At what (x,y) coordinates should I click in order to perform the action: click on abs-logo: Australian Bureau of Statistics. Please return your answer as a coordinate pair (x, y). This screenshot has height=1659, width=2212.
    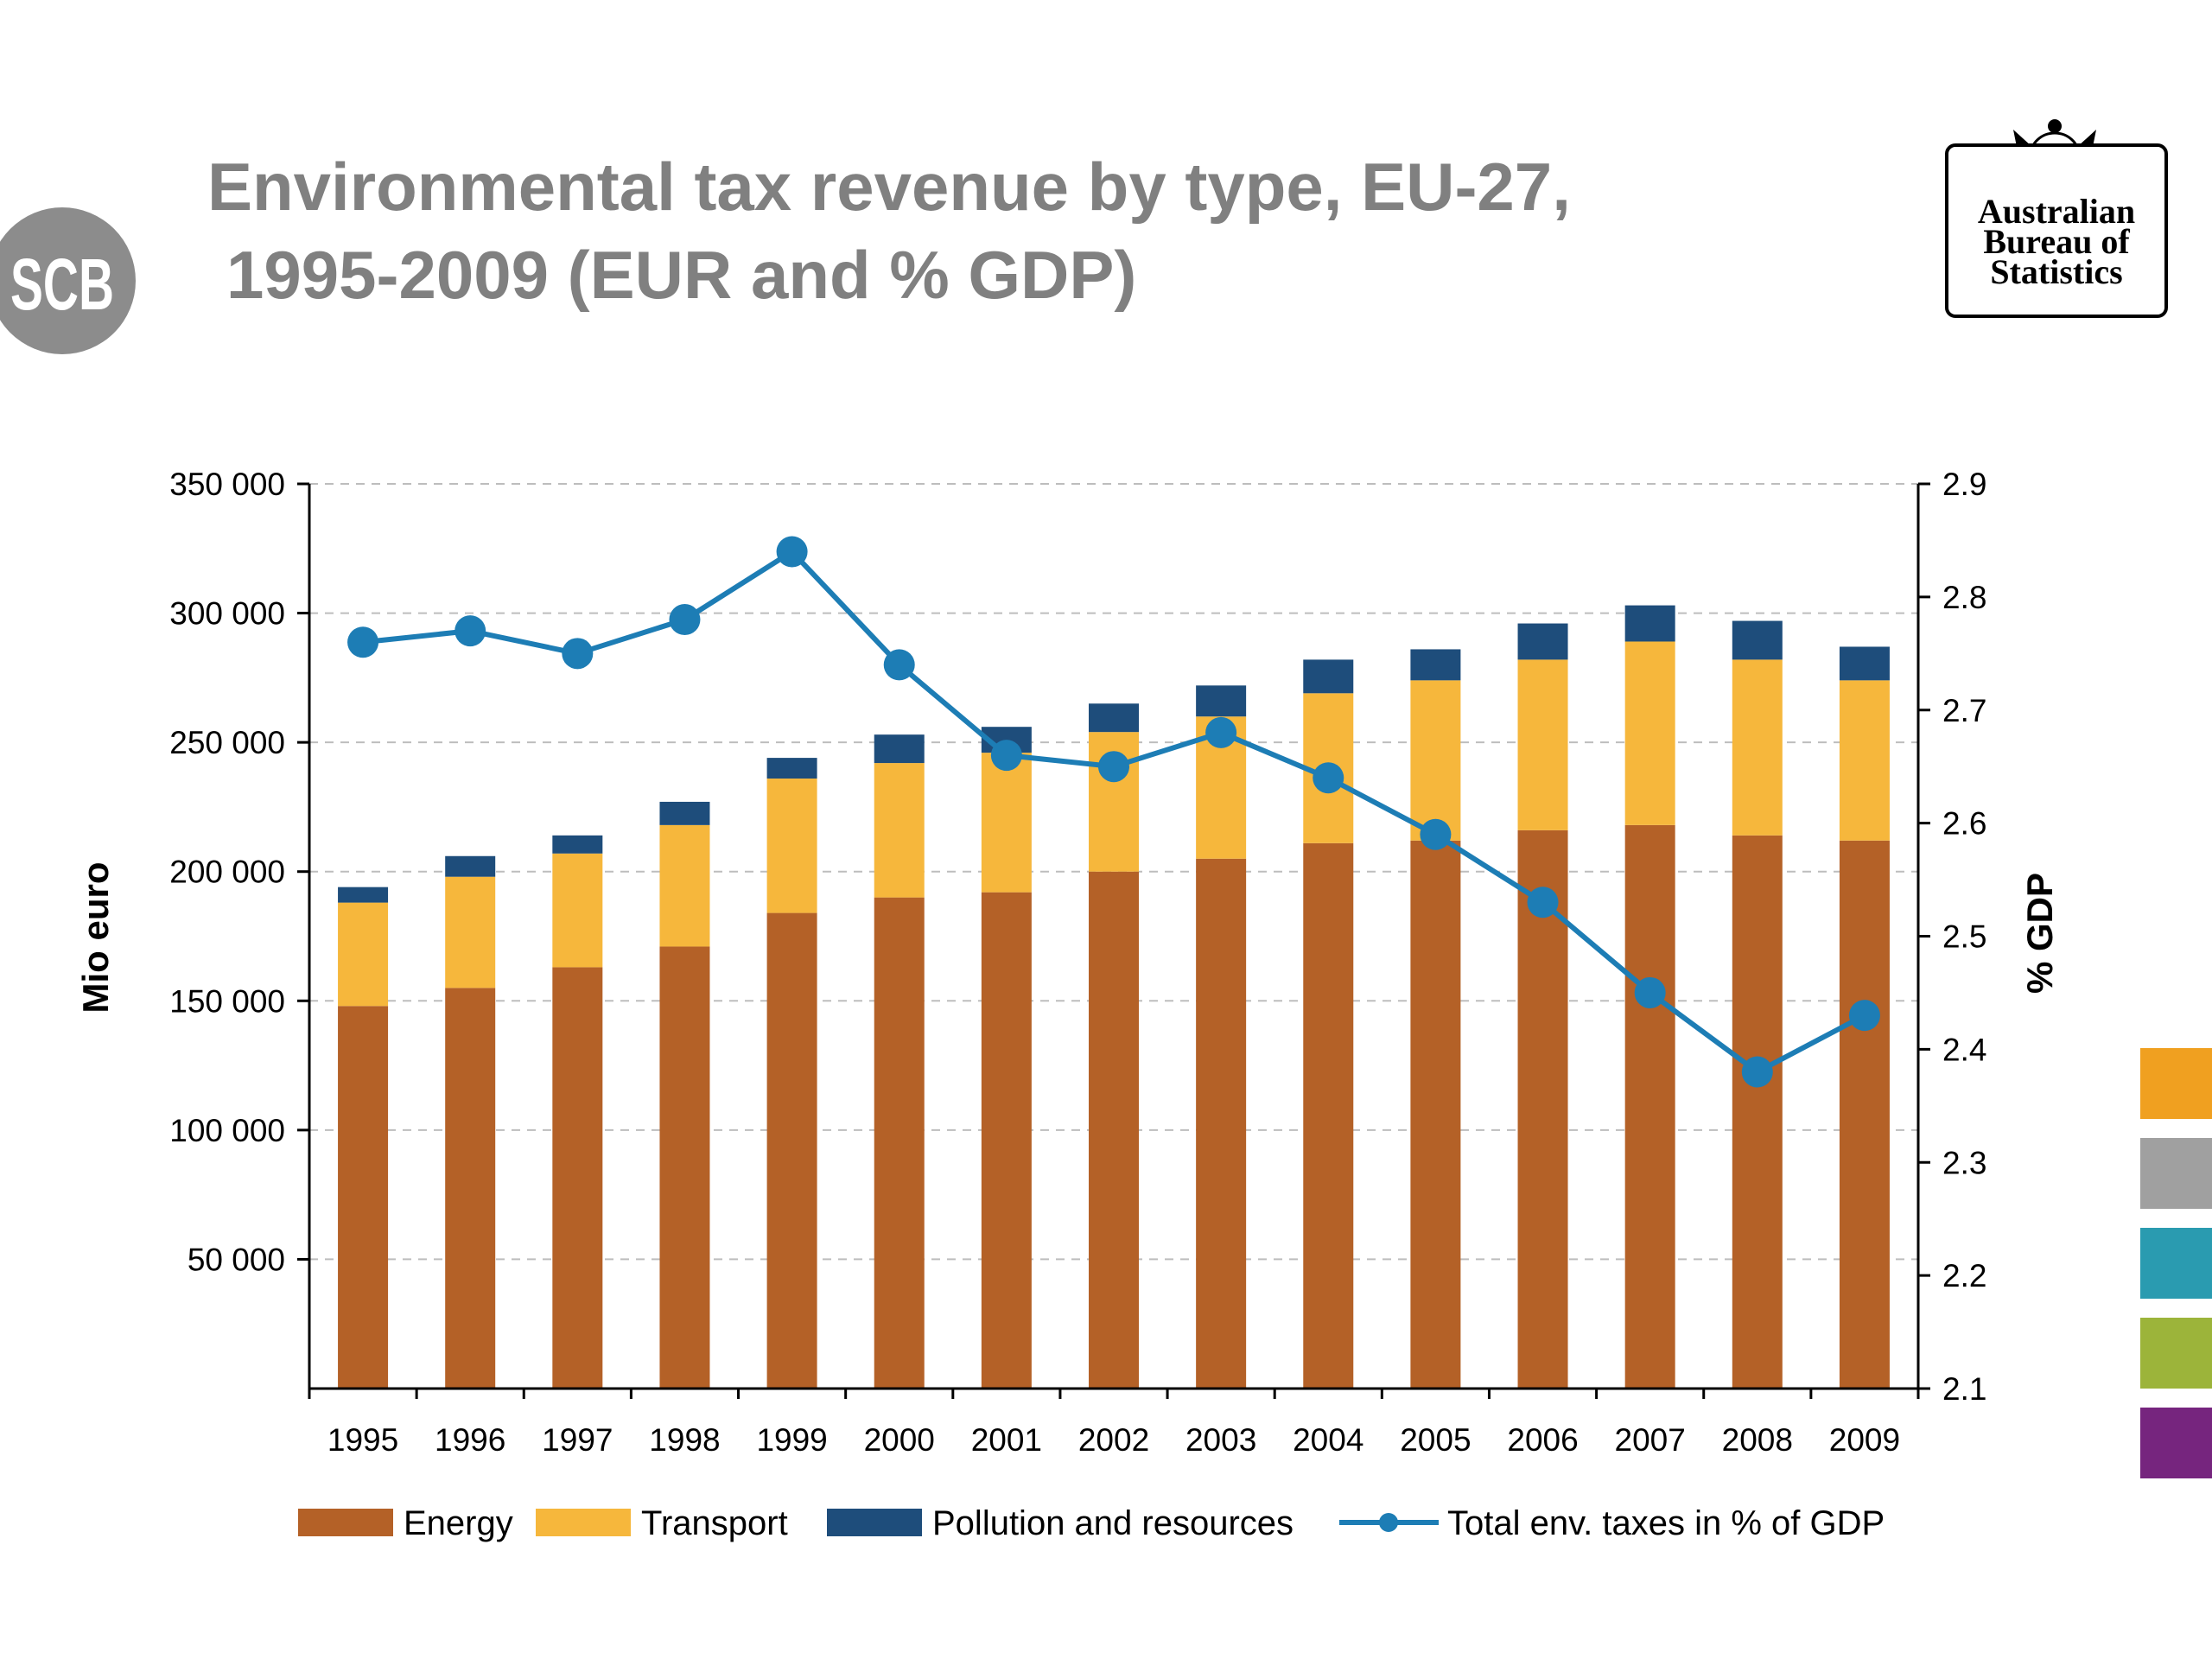
    Looking at the image, I should click on (2056, 218).